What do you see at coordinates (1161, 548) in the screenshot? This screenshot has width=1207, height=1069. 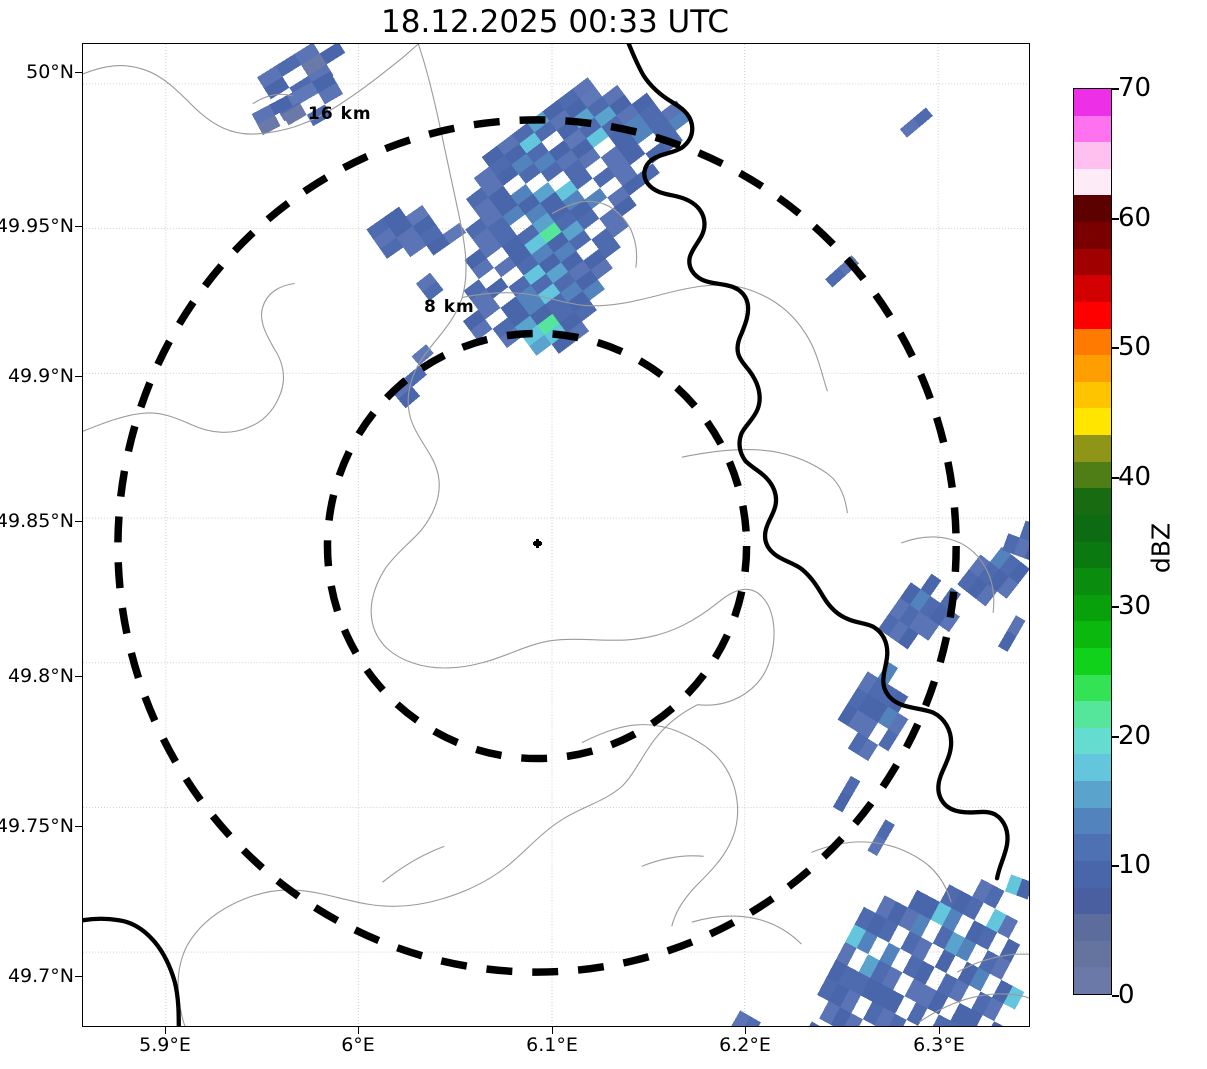 I see `colorbar-axis-label: dBZ` at bounding box center [1161, 548].